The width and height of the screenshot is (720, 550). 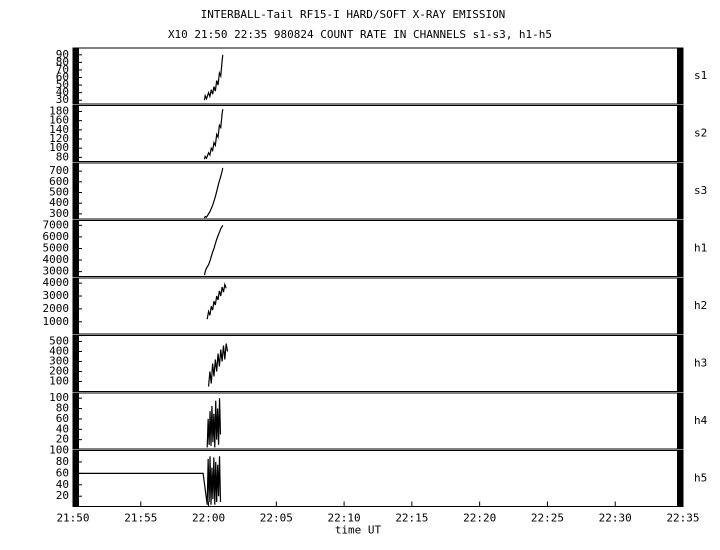 I want to click on y-tick-label: 2000, so click(x=56, y=308).